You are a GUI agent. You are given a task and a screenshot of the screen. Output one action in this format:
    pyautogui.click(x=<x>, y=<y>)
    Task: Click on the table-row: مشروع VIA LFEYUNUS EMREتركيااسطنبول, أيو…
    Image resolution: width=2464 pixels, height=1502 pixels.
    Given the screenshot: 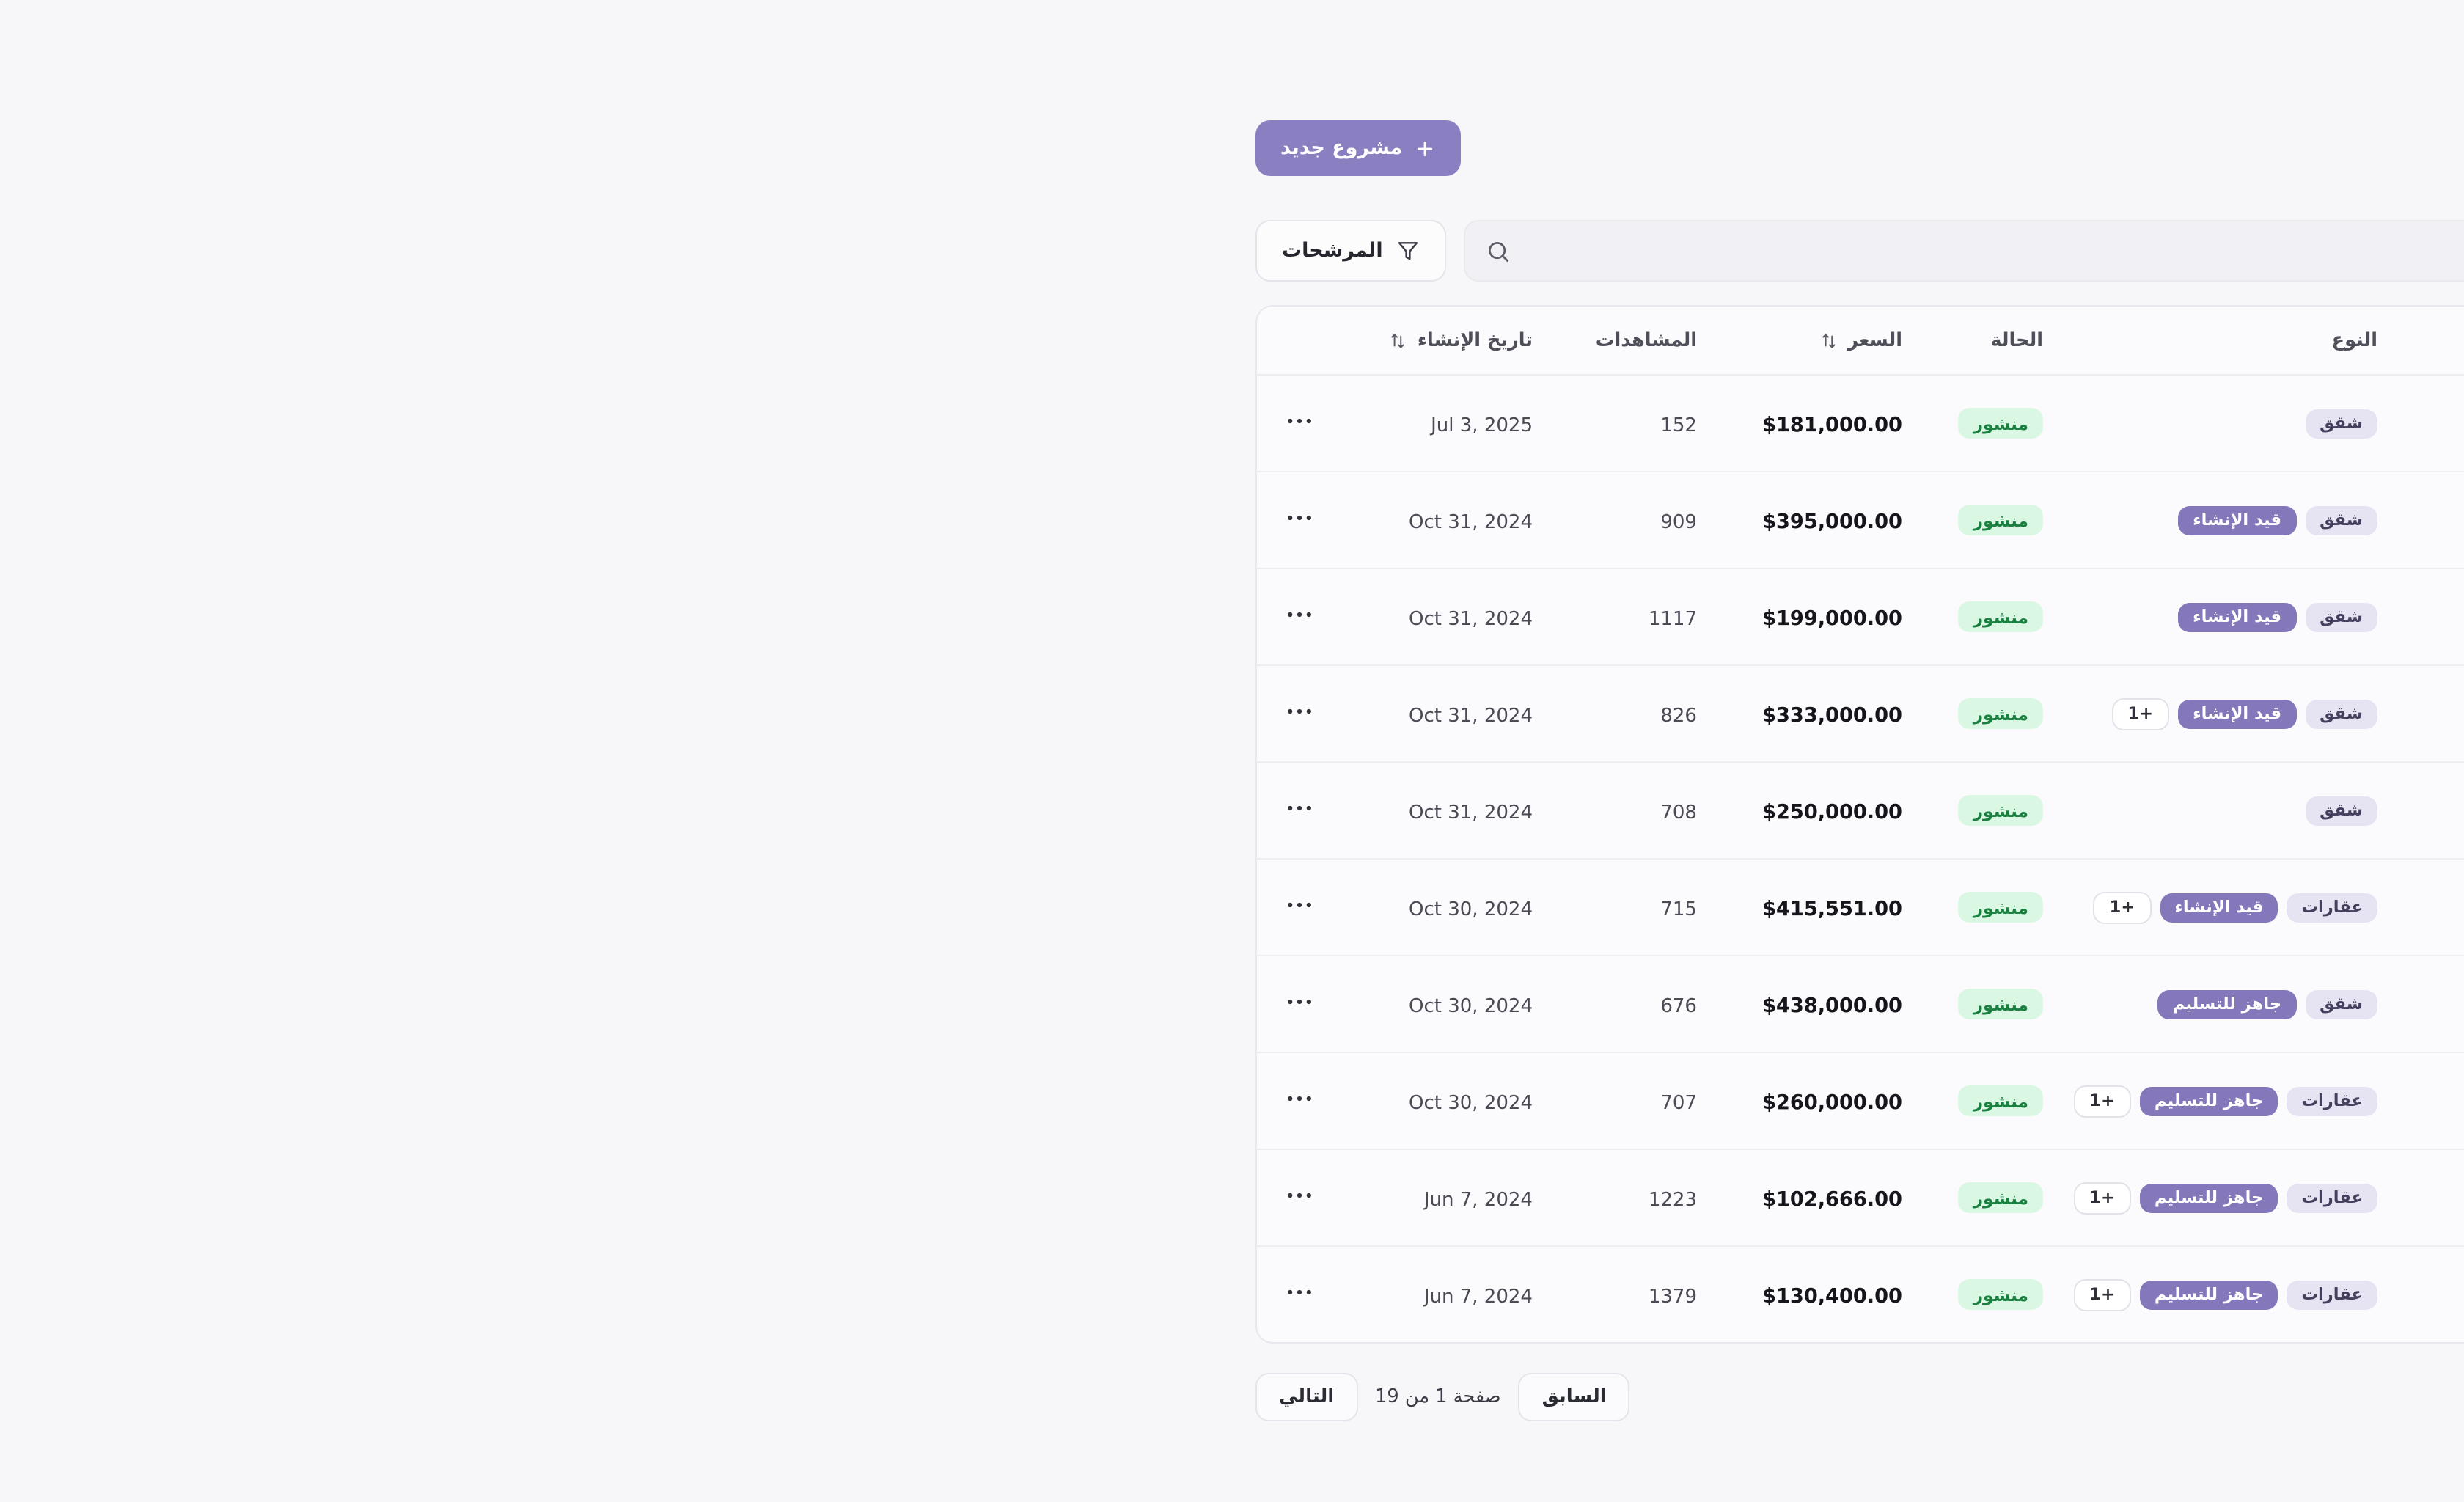 What is the action you would take?
    pyautogui.click(x=1860, y=713)
    